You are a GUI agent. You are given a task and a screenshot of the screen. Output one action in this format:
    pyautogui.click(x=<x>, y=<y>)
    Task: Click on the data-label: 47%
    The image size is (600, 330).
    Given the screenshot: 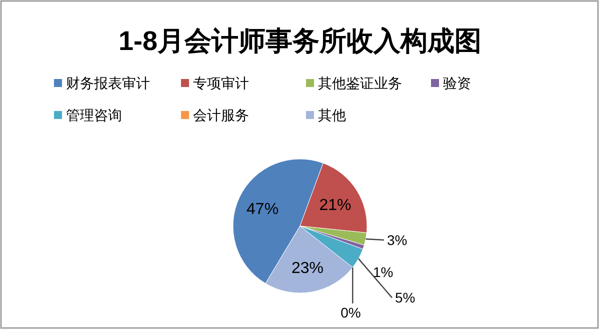 What is the action you would take?
    pyautogui.click(x=262, y=209)
    